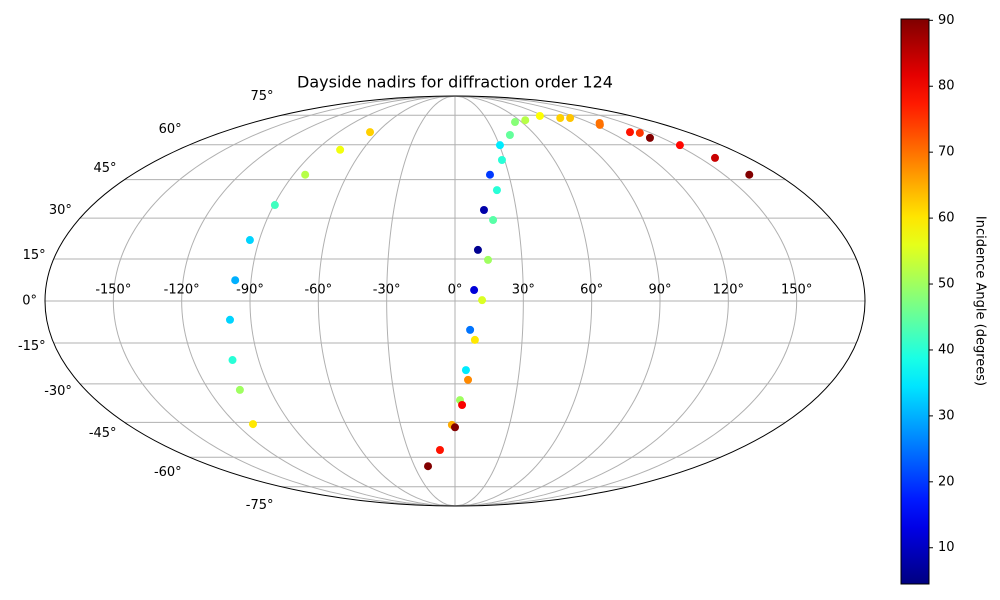 The width and height of the screenshot is (1000, 600). What do you see at coordinates (32, 346) in the screenshot?
I see `y-tick-label: -15°` at bounding box center [32, 346].